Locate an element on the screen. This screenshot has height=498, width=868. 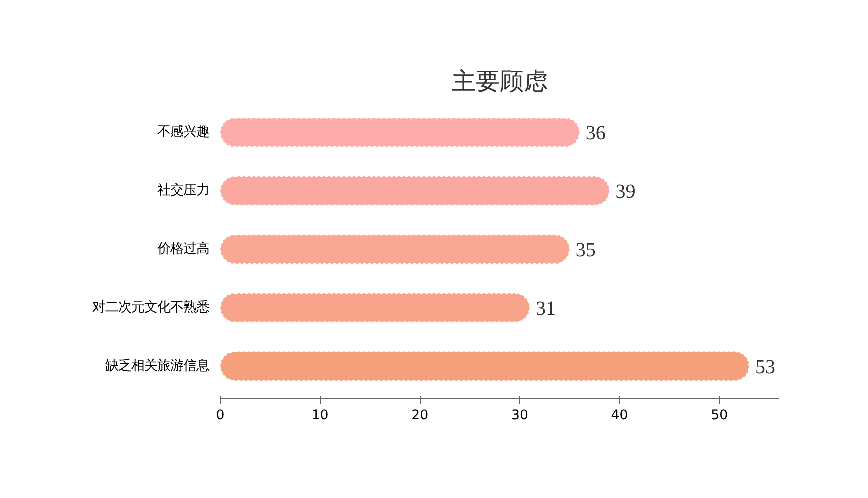
x-tick-label: 20 is located at coordinates (420, 416).